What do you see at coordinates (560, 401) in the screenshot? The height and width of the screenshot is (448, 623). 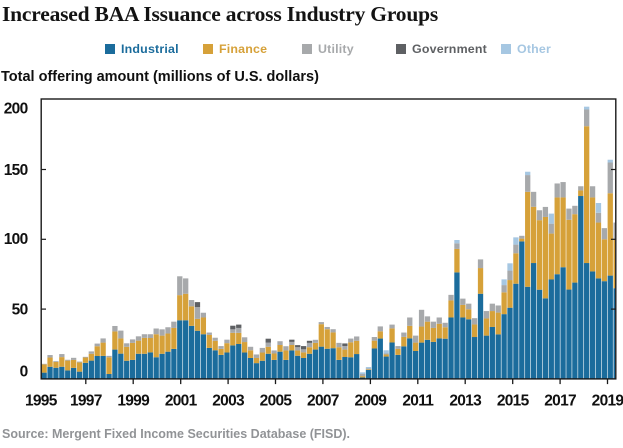 I see `svg-text: 2017` at bounding box center [560, 401].